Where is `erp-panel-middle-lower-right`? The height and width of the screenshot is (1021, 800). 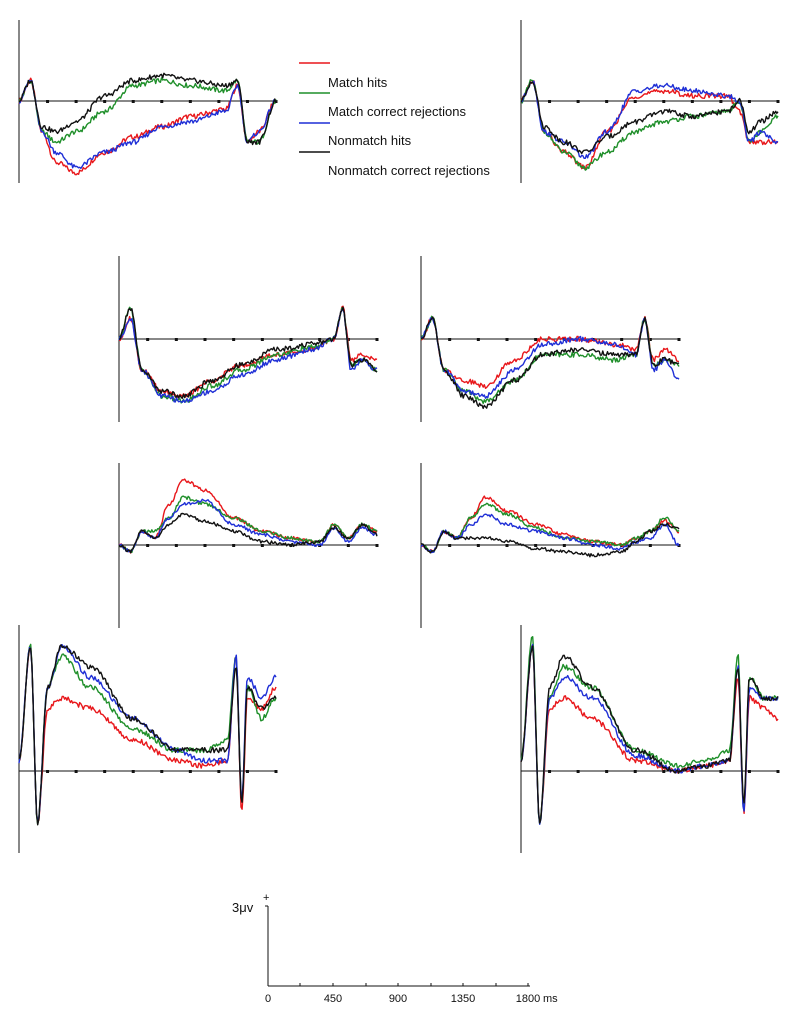
erp-panel-middle-lower-right is located at coordinates (550, 545).